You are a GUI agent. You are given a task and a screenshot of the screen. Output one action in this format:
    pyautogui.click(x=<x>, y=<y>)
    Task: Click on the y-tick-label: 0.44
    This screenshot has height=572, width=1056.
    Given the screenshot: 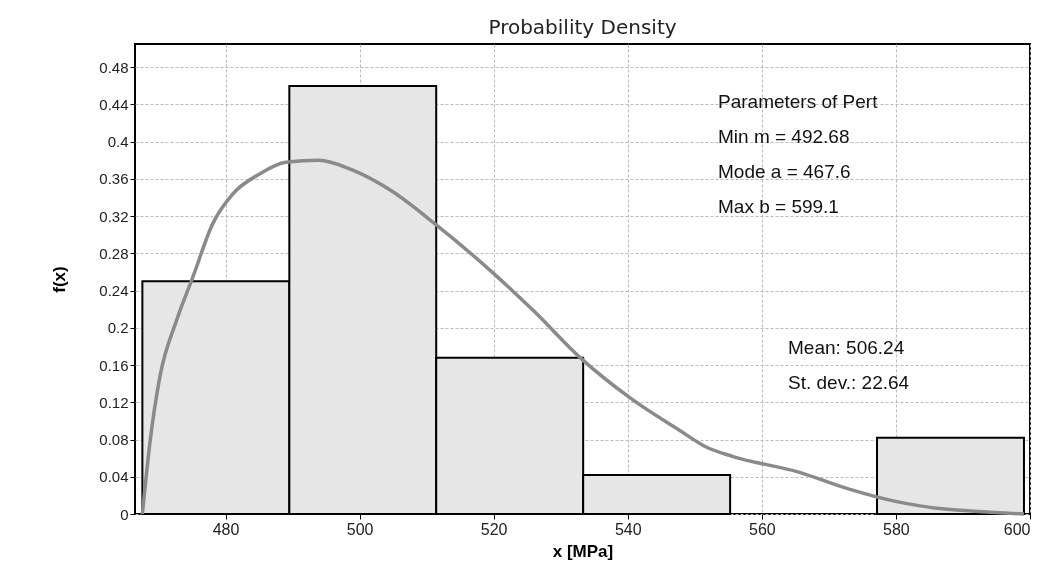 What is the action you would take?
    pyautogui.click(x=114, y=104)
    